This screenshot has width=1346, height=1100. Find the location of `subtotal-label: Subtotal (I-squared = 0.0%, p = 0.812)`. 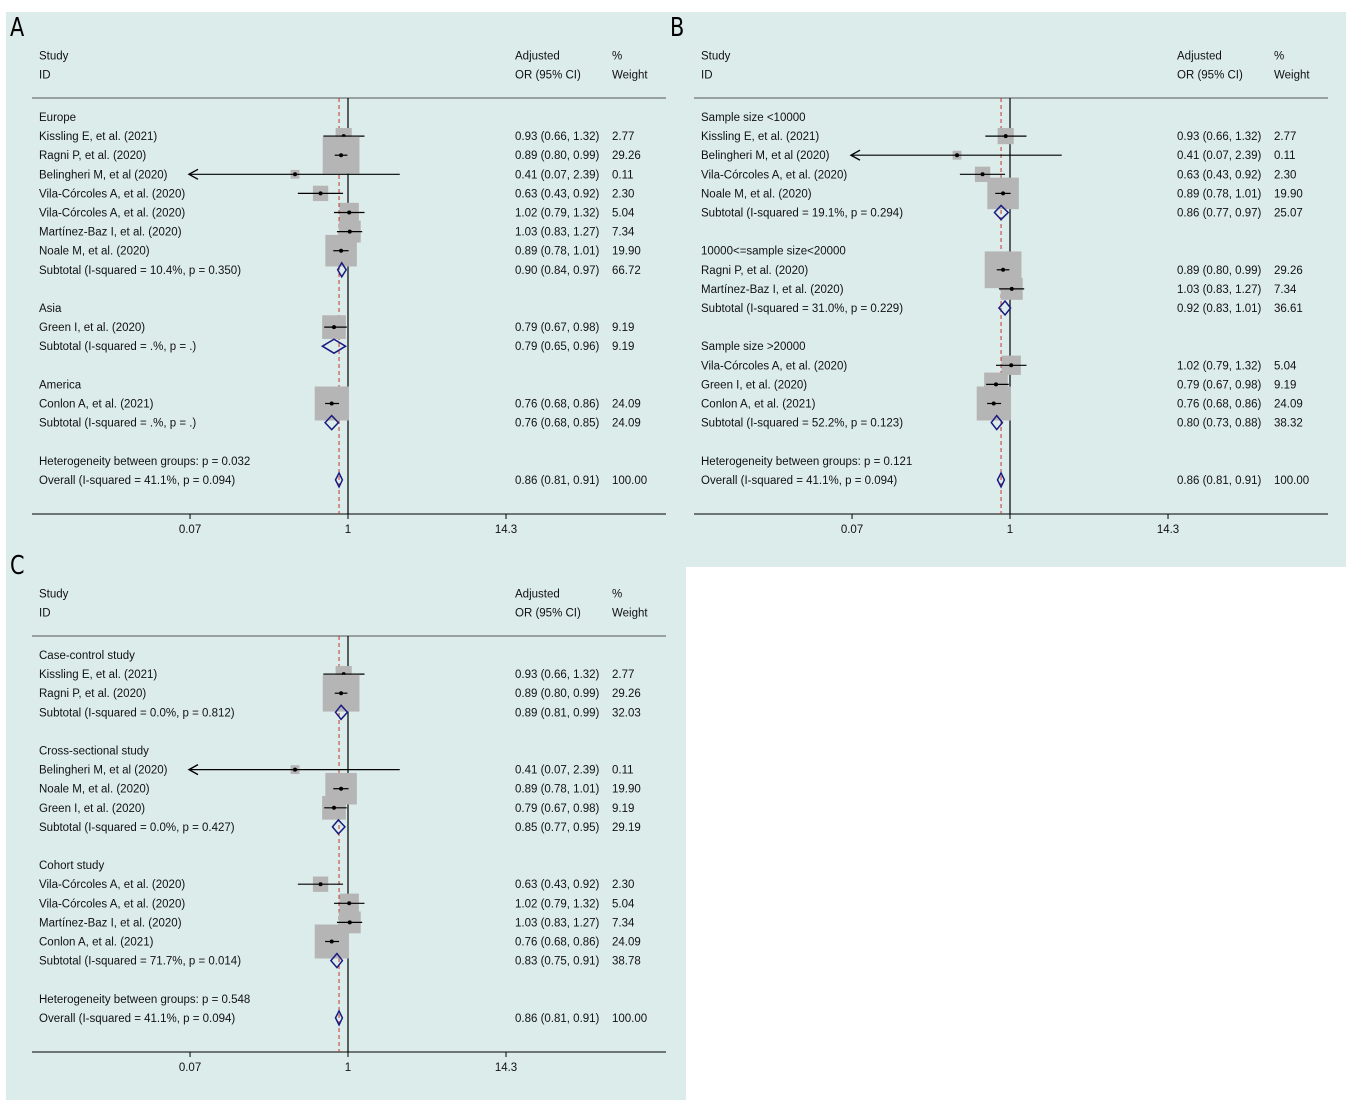

subtotal-label: Subtotal (I-squared = 0.0%, p = 0.812) is located at coordinates (137, 713).